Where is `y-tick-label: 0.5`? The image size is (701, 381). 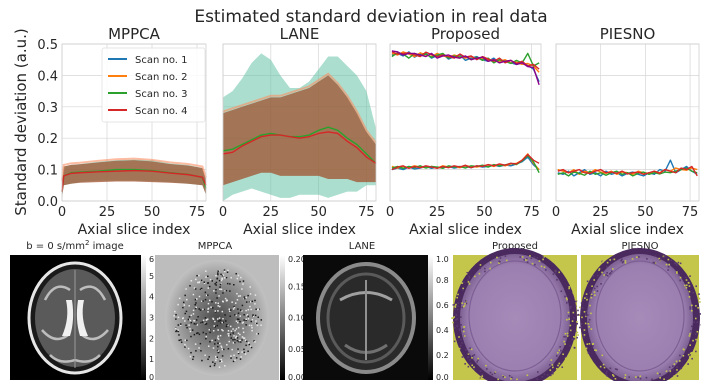 y-tick-label: 0.5 is located at coordinates (47, 45).